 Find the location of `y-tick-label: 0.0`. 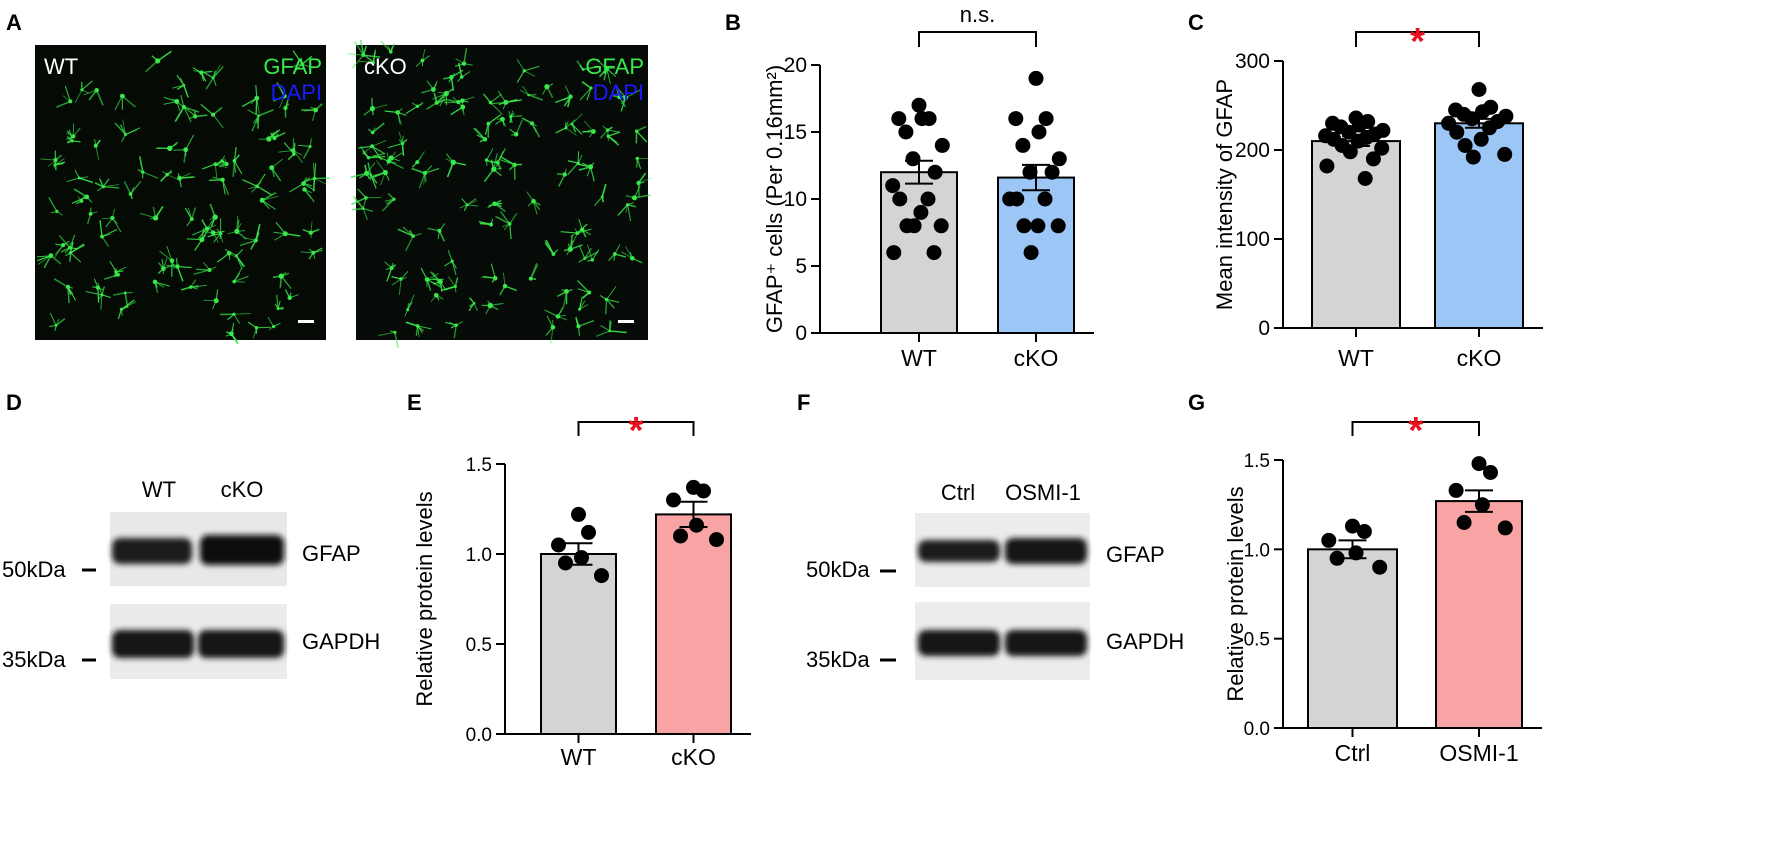

y-tick-label: 0.0 is located at coordinates (479, 735).